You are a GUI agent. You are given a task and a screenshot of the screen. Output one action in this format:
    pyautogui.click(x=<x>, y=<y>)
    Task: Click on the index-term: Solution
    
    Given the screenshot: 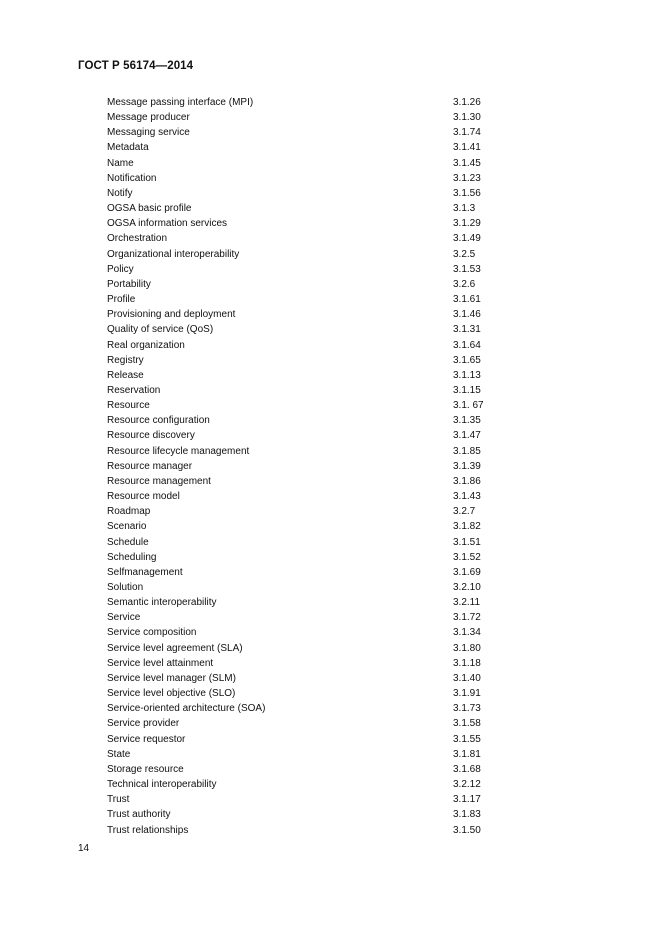 What is the action you would take?
    pyautogui.click(x=125, y=587)
    